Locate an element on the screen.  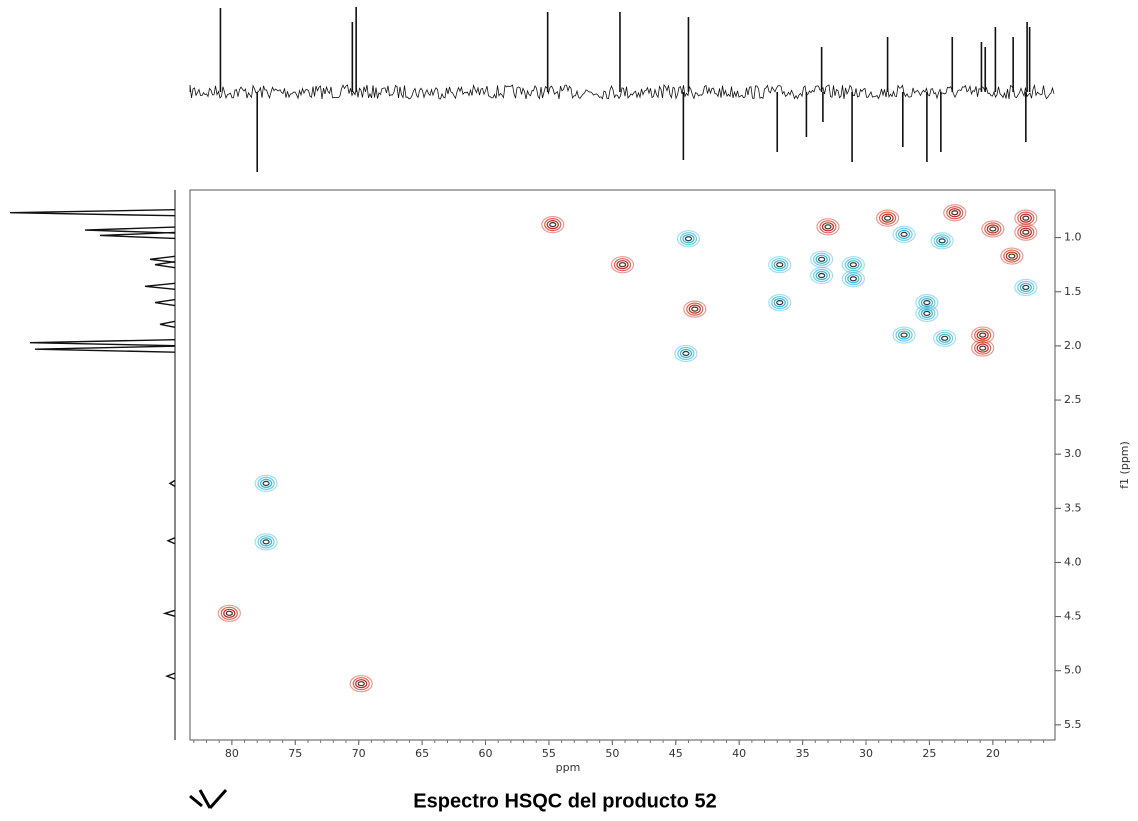
y-tick-label: 3.0 is located at coordinates (1073, 453).